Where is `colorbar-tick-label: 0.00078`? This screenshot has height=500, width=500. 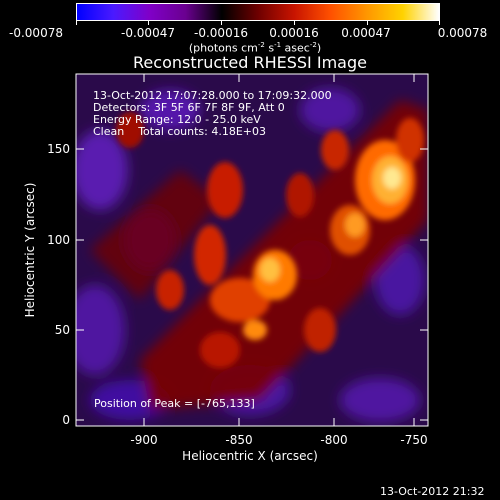
colorbar-tick-label: 0.00078 is located at coordinates (462, 33).